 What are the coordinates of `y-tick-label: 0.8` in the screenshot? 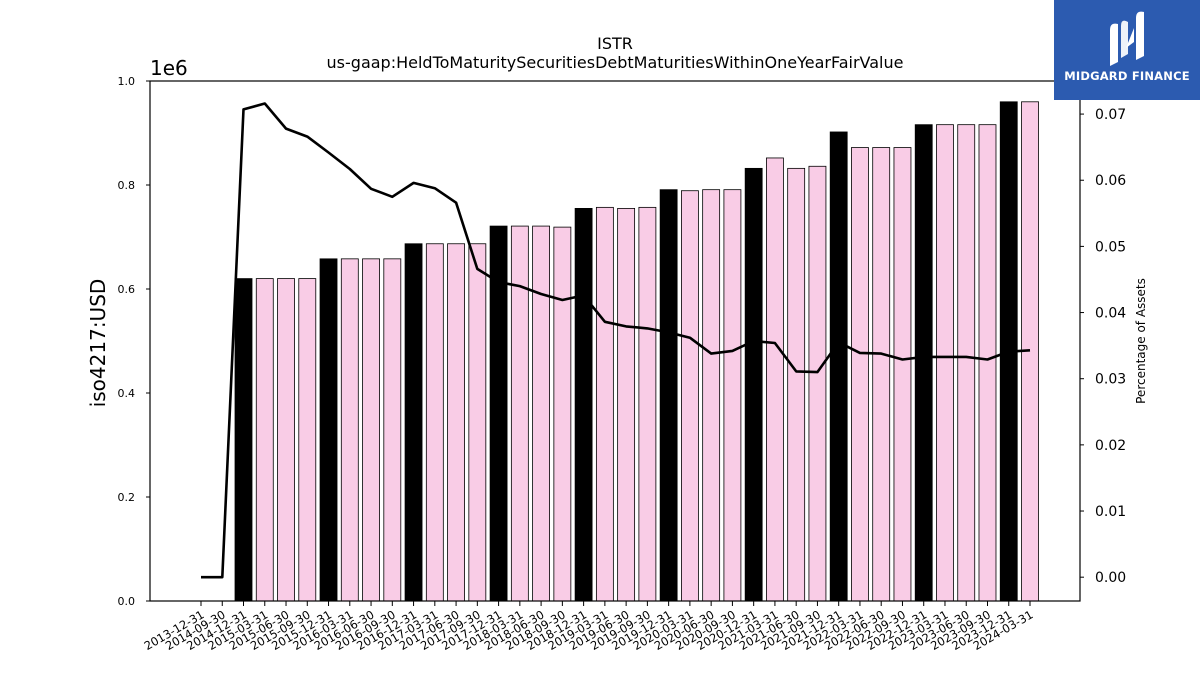 It's located at (127, 185).